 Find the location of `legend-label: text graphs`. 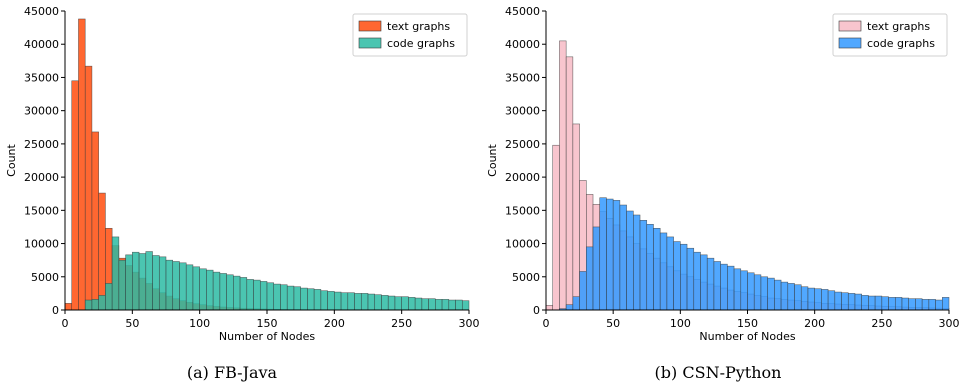

legend-label: text graphs is located at coordinates (418, 26).